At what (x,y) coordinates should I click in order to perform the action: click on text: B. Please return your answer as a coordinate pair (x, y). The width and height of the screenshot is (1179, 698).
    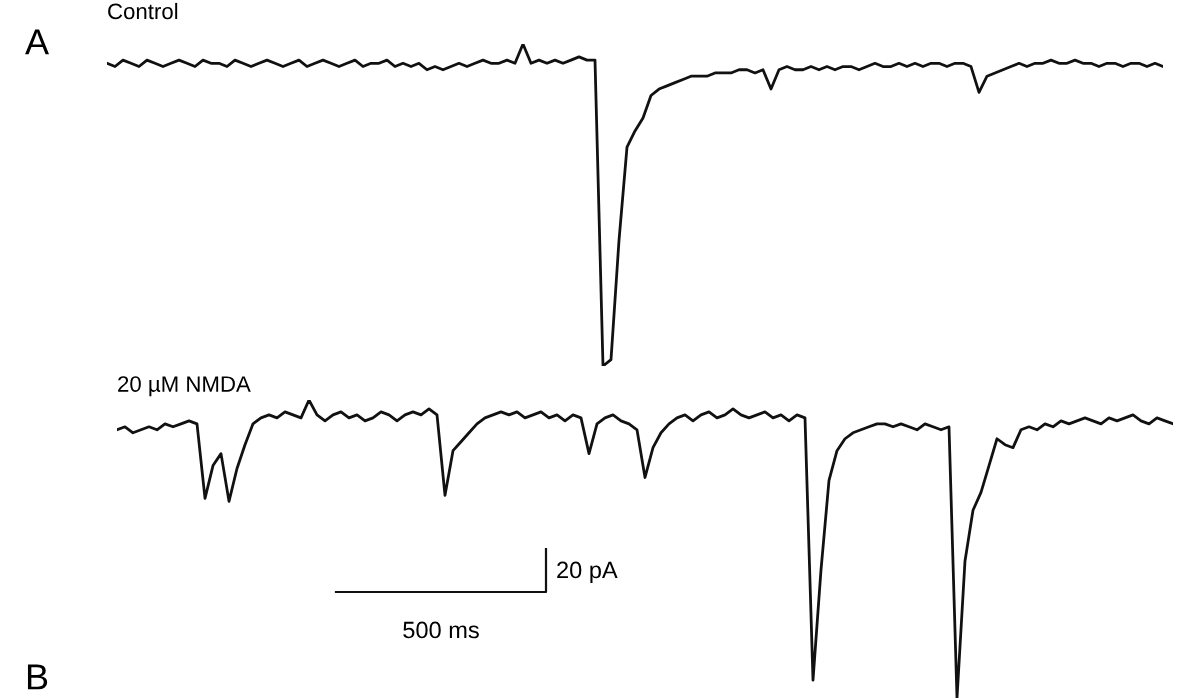
    Looking at the image, I should click on (37, 677).